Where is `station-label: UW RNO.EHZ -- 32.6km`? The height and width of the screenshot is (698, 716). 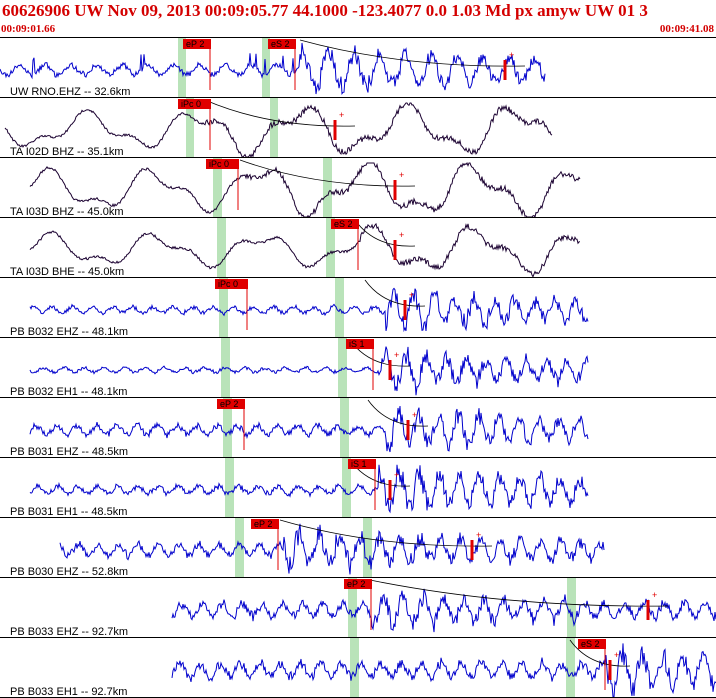
station-label: UW RNO.EHZ -- 32.6km is located at coordinates (70, 92).